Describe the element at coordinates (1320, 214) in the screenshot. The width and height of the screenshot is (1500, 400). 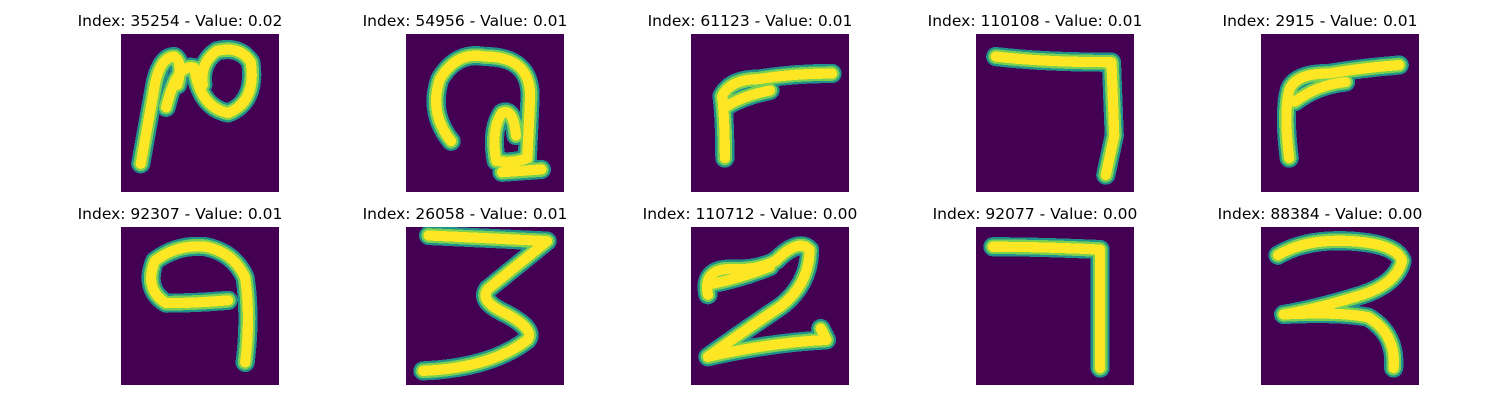
I see `panel-title: Index: 88384 - Value: 0.00` at that location.